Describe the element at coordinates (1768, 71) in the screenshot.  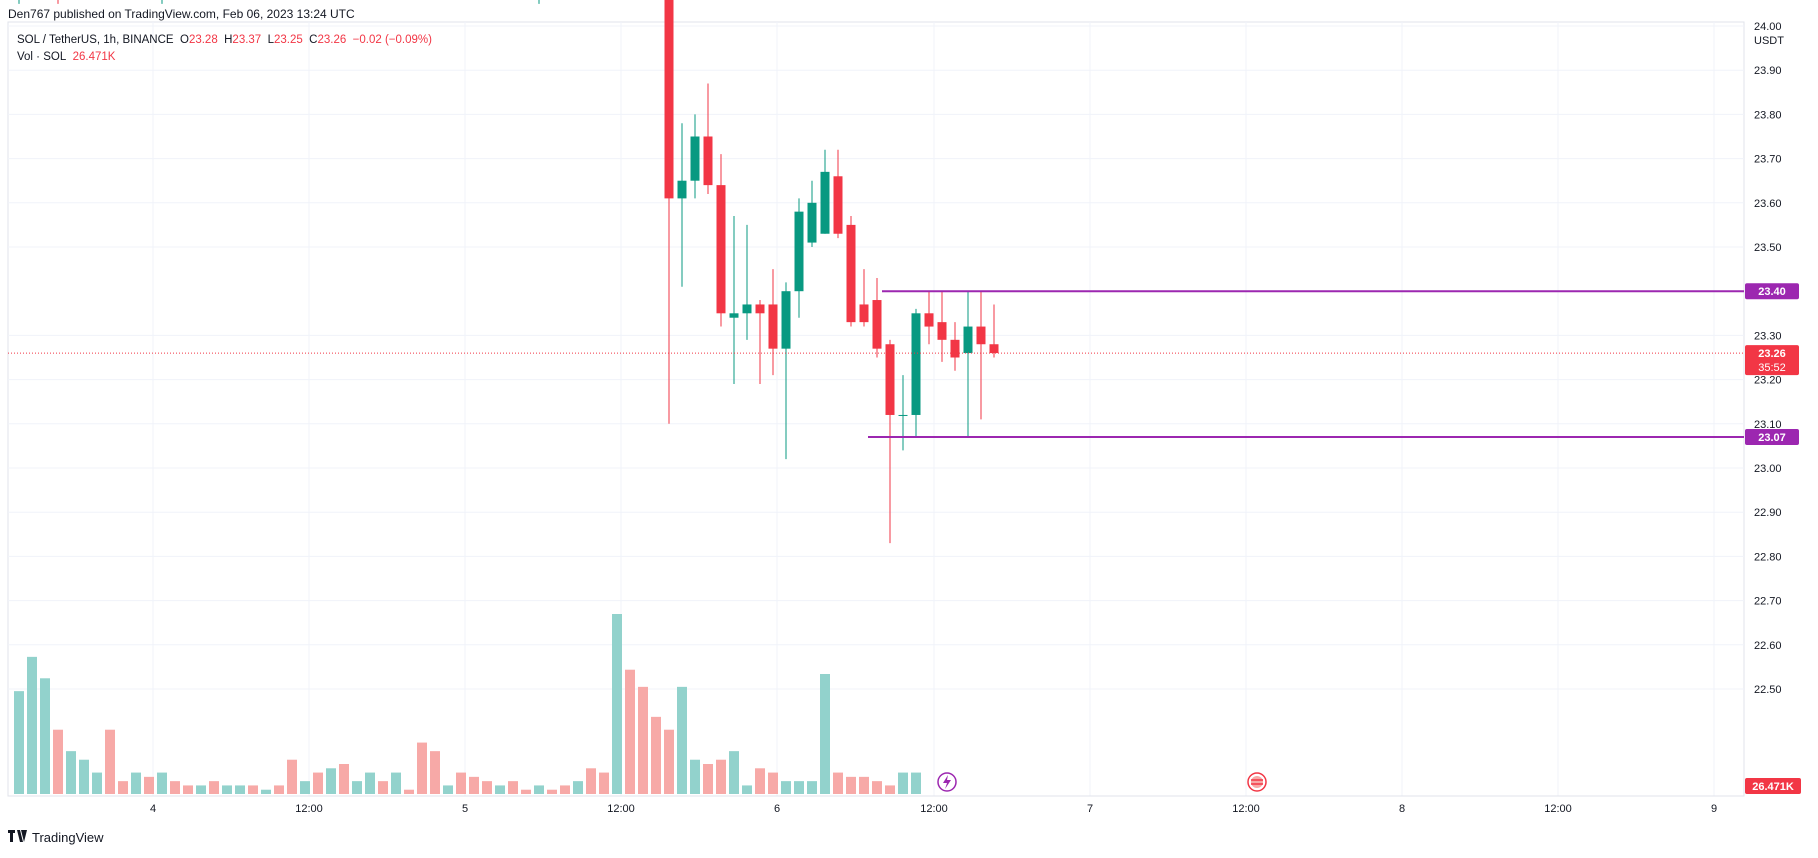
I see `price-tick-label: 23.90` at that location.